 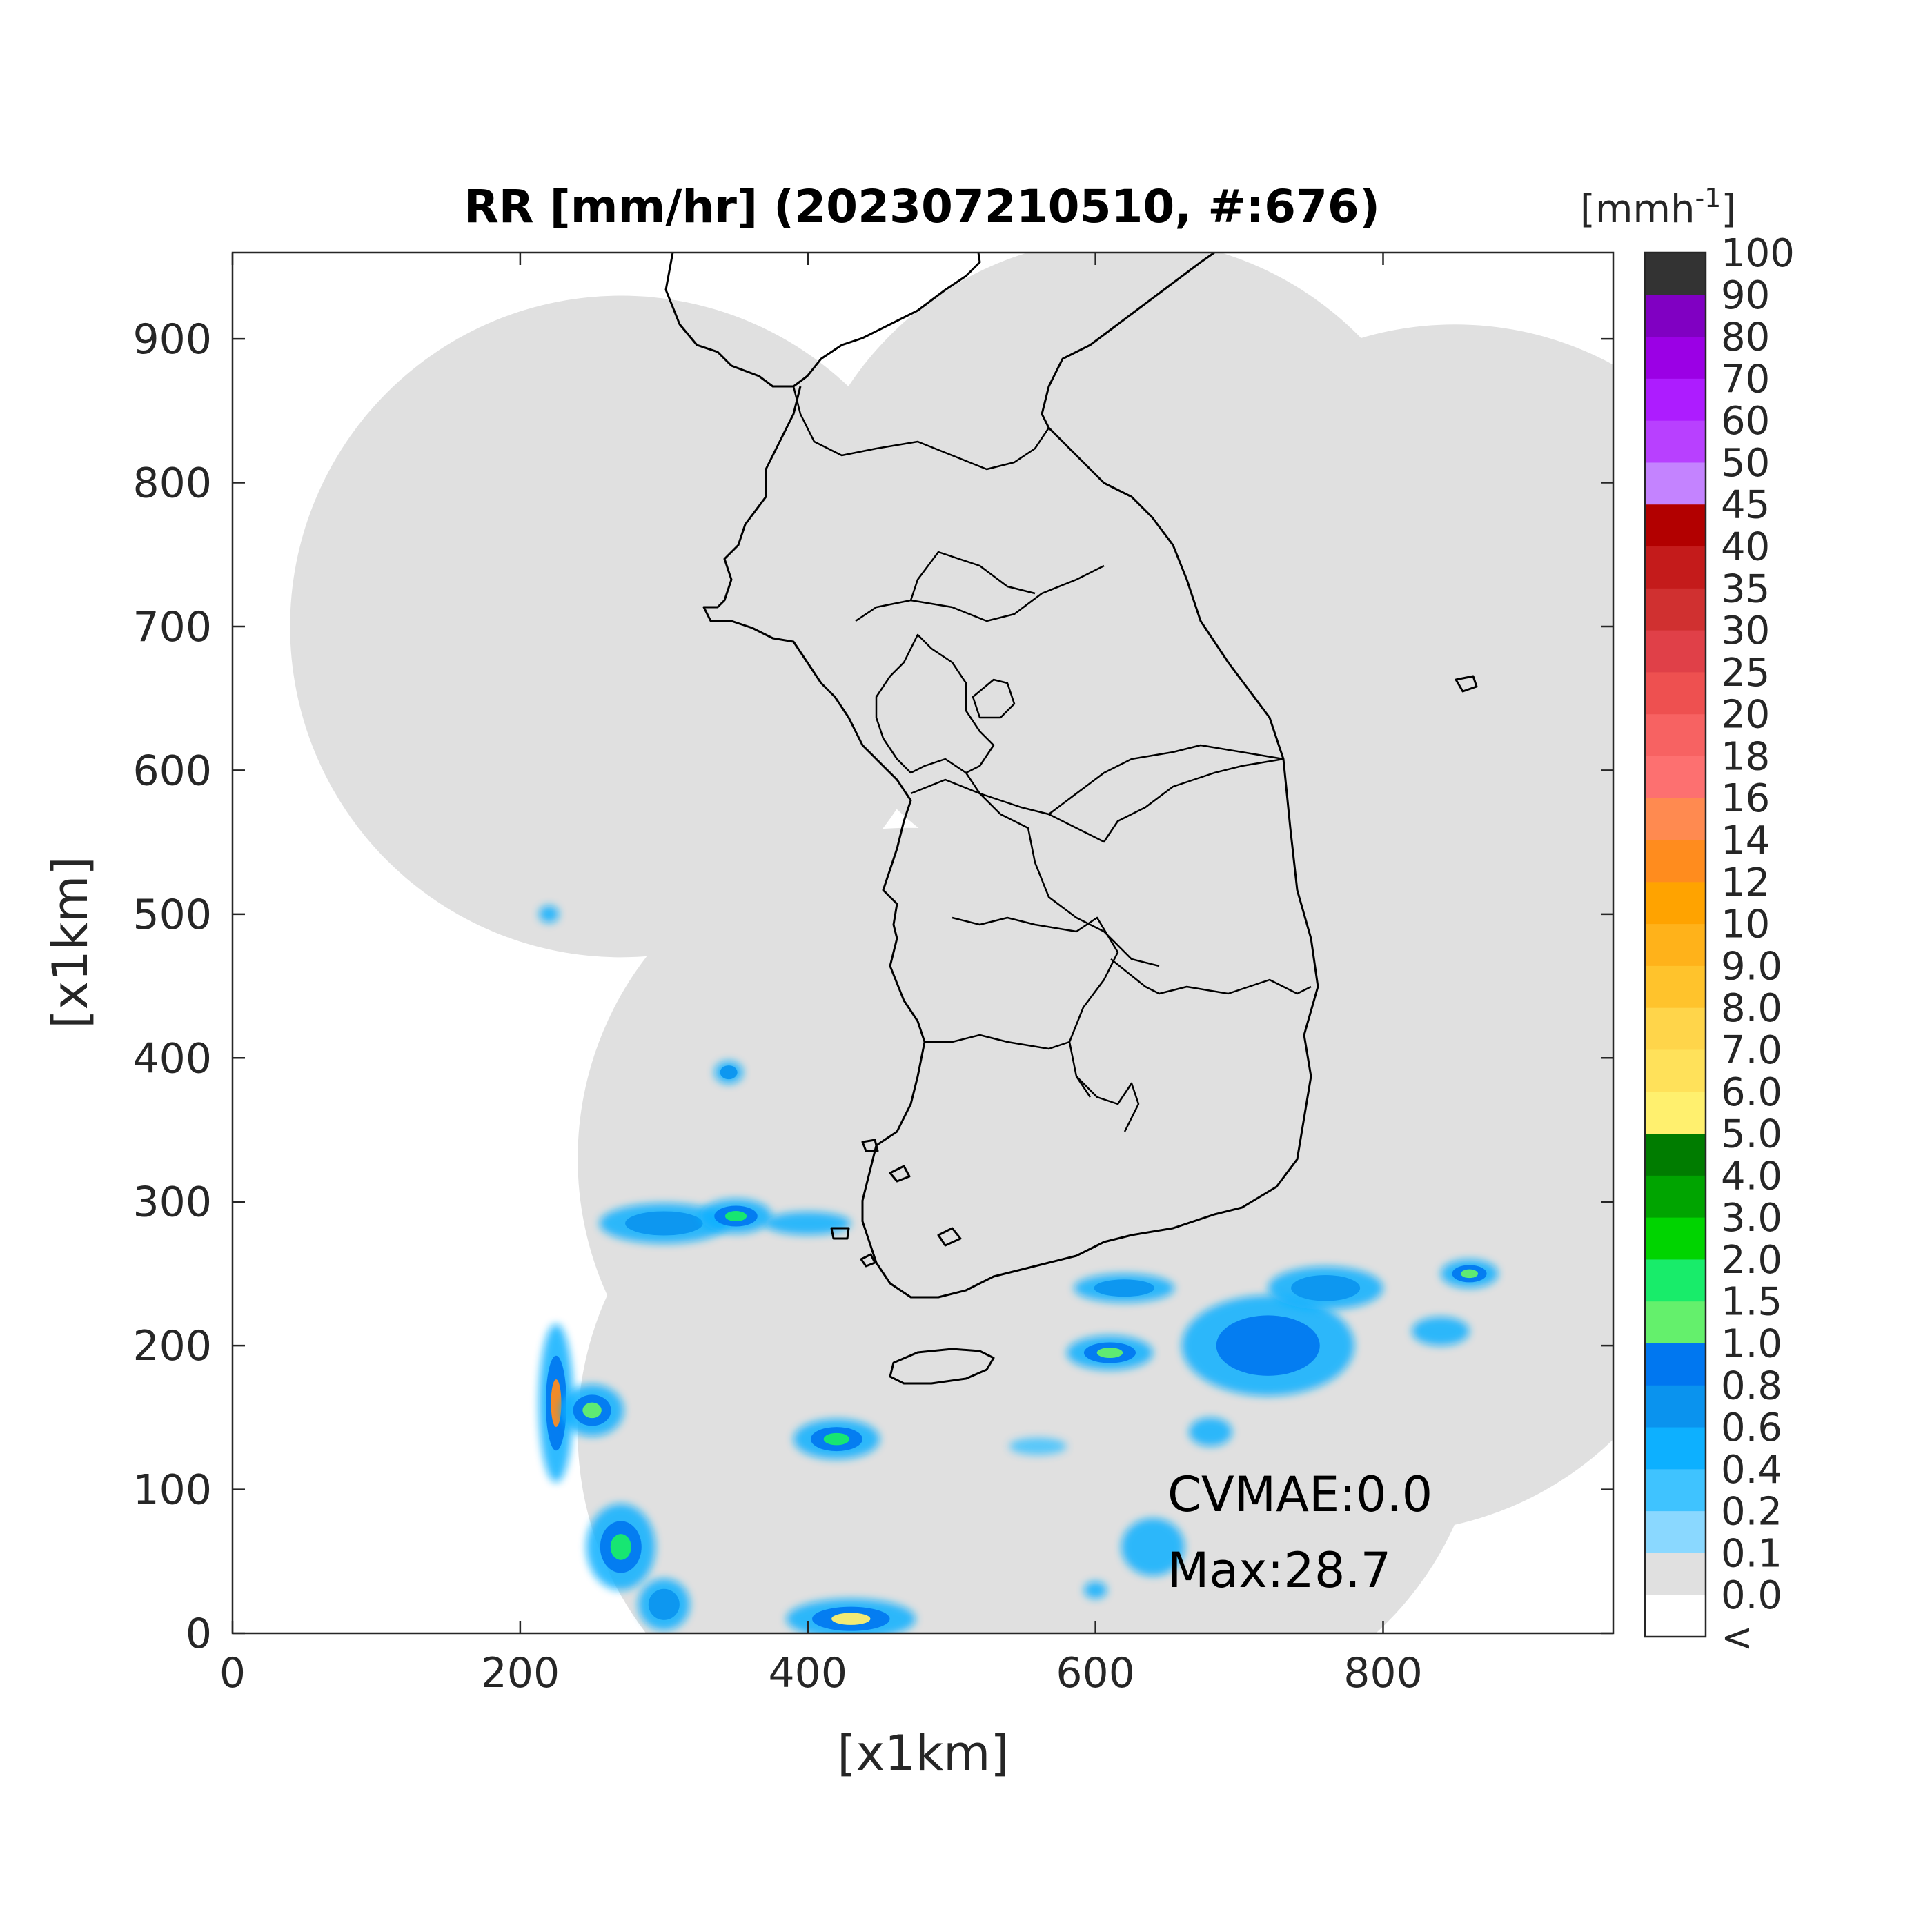 What do you see at coordinates (172, 1058) in the screenshot?
I see `y-tick-label: 400` at bounding box center [172, 1058].